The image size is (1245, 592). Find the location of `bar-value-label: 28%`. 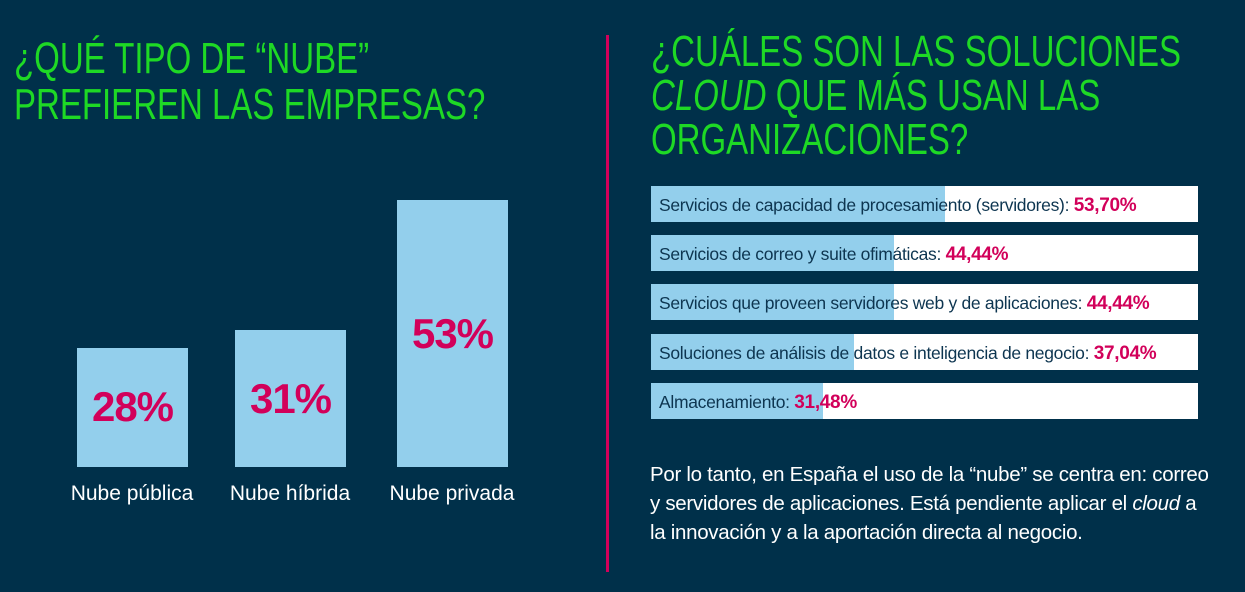

bar-value-label: 28% is located at coordinates (132, 407).